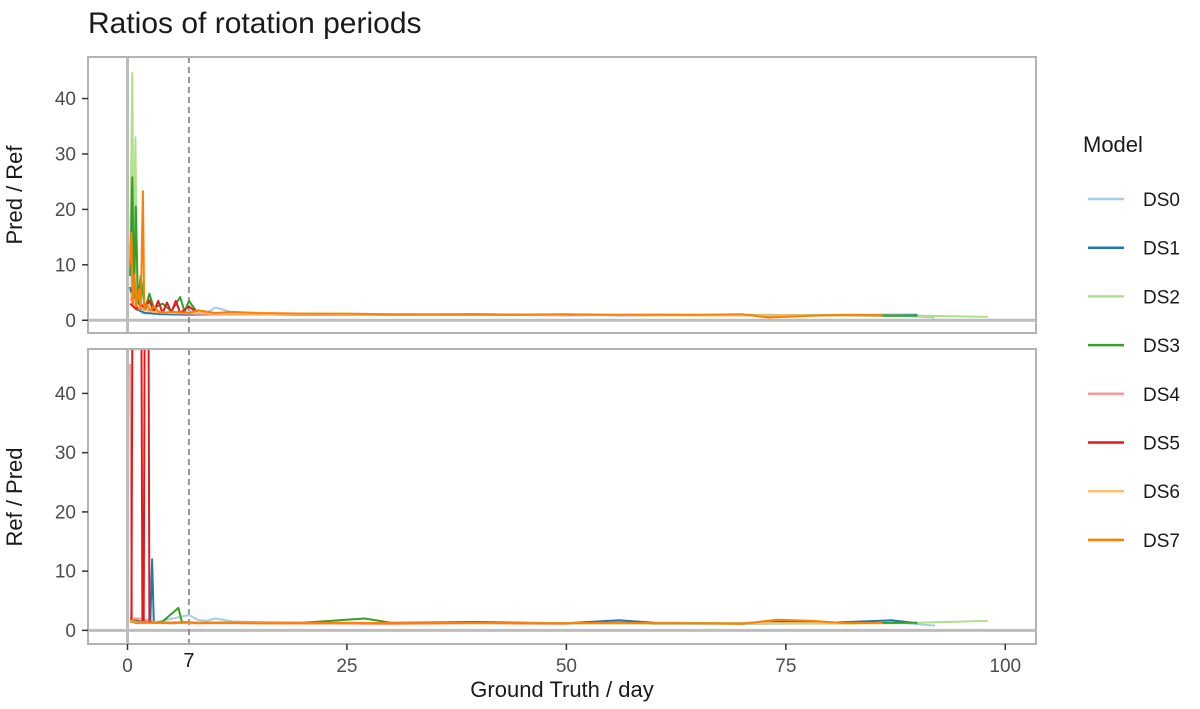 Image resolution: width=1200 pixels, height=709 pixels. I want to click on y-tick-label-bottom: 40, so click(65, 394).